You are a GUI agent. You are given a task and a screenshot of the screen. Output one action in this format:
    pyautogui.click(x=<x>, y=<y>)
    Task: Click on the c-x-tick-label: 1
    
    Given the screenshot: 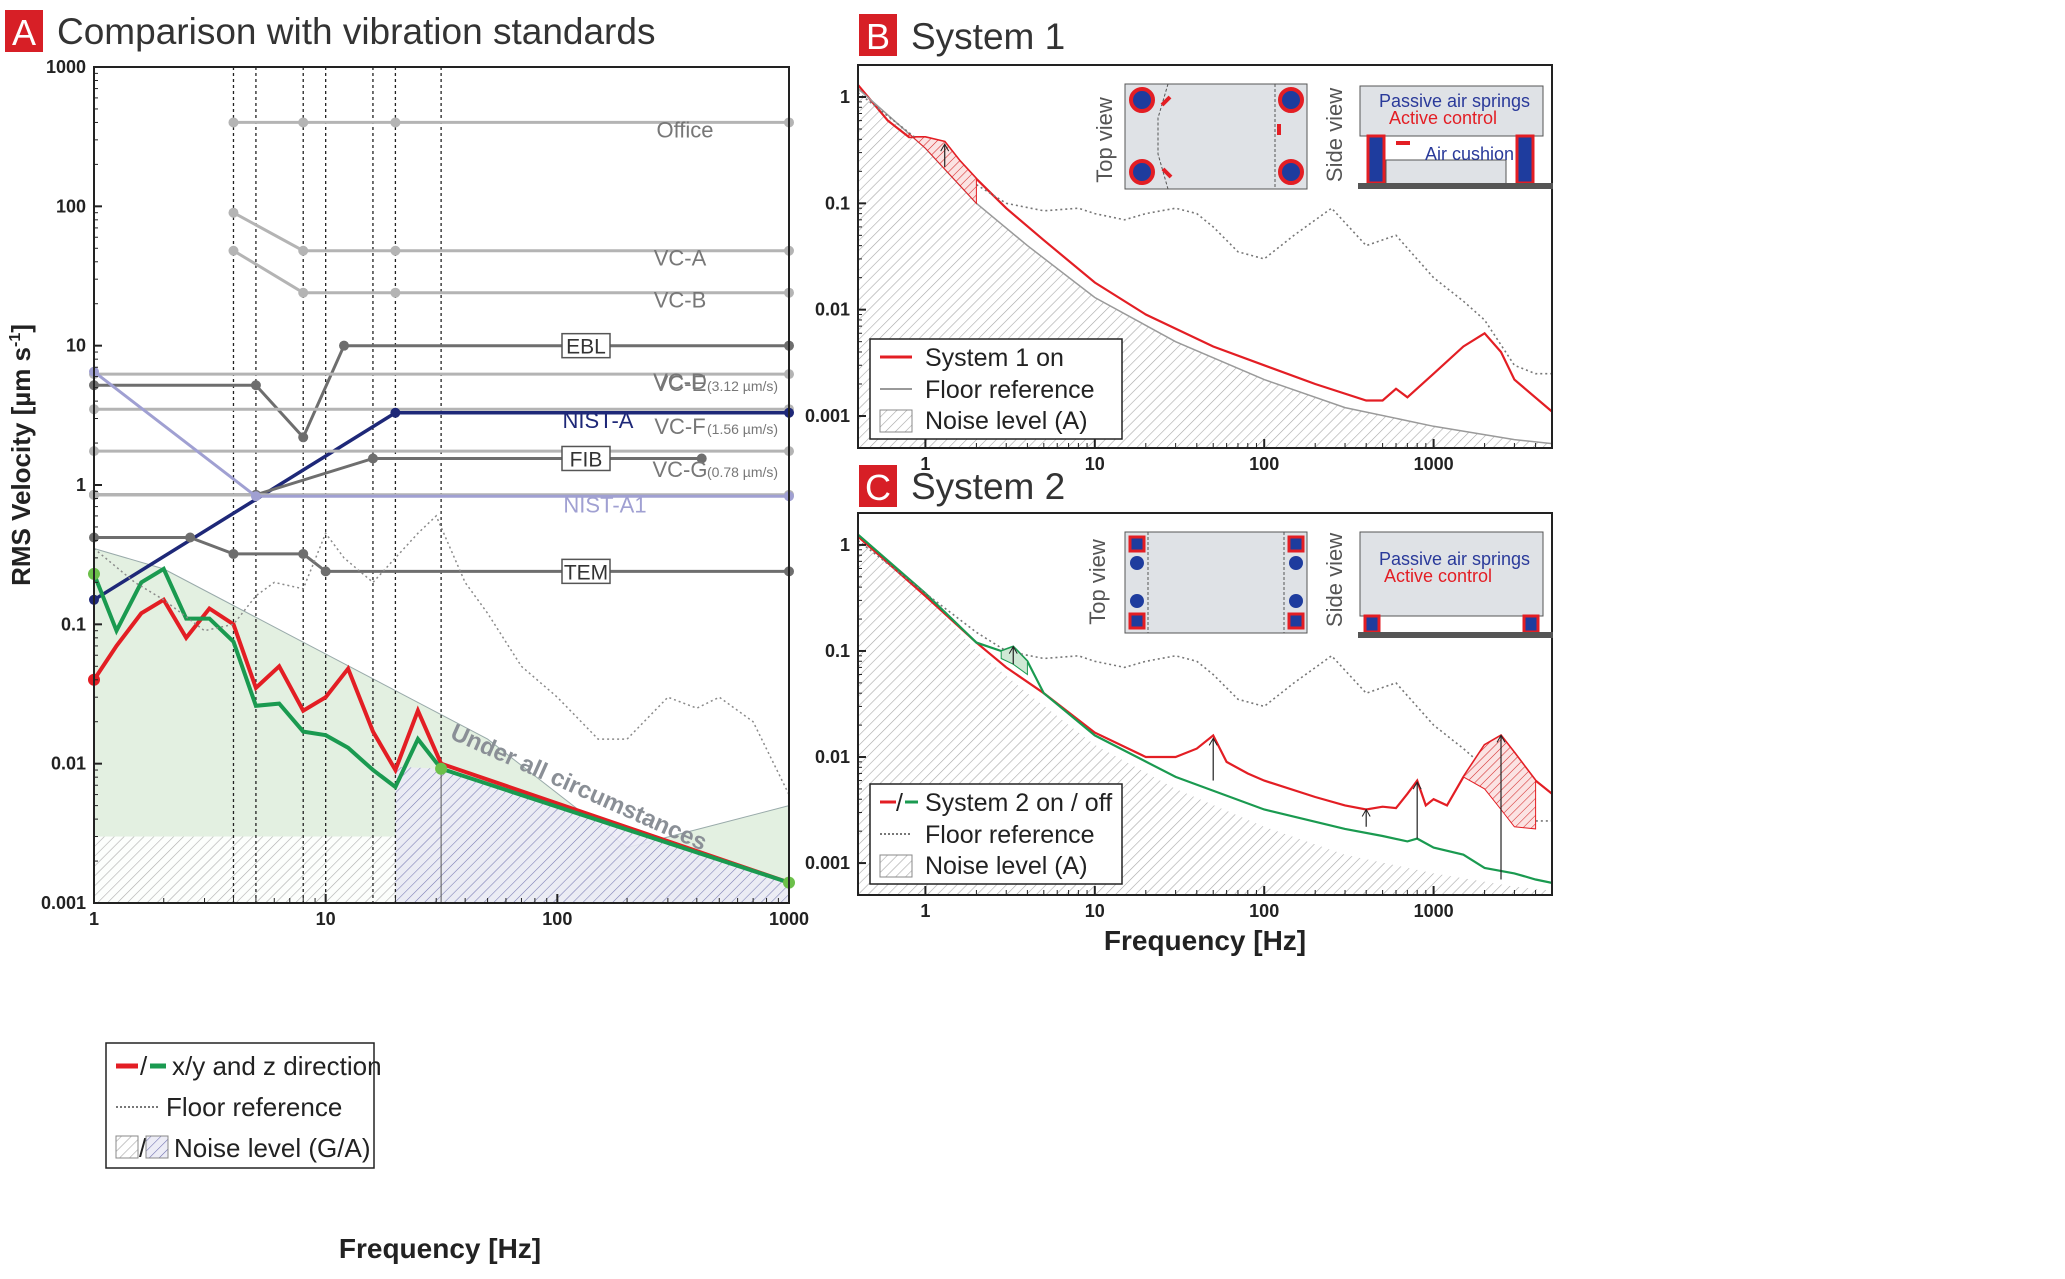 What is the action you would take?
    pyautogui.click(x=925, y=911)
    